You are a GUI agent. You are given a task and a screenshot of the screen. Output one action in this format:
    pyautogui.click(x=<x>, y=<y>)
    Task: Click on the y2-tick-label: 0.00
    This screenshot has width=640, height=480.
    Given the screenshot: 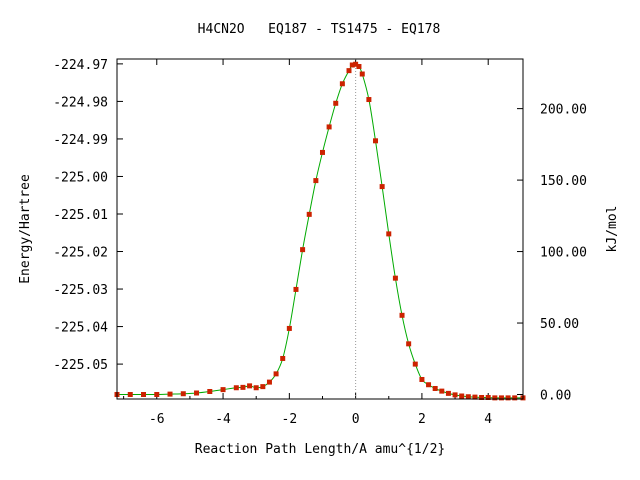 What is the action you would take?
    pyautogui.click(x=555, y=395)
    